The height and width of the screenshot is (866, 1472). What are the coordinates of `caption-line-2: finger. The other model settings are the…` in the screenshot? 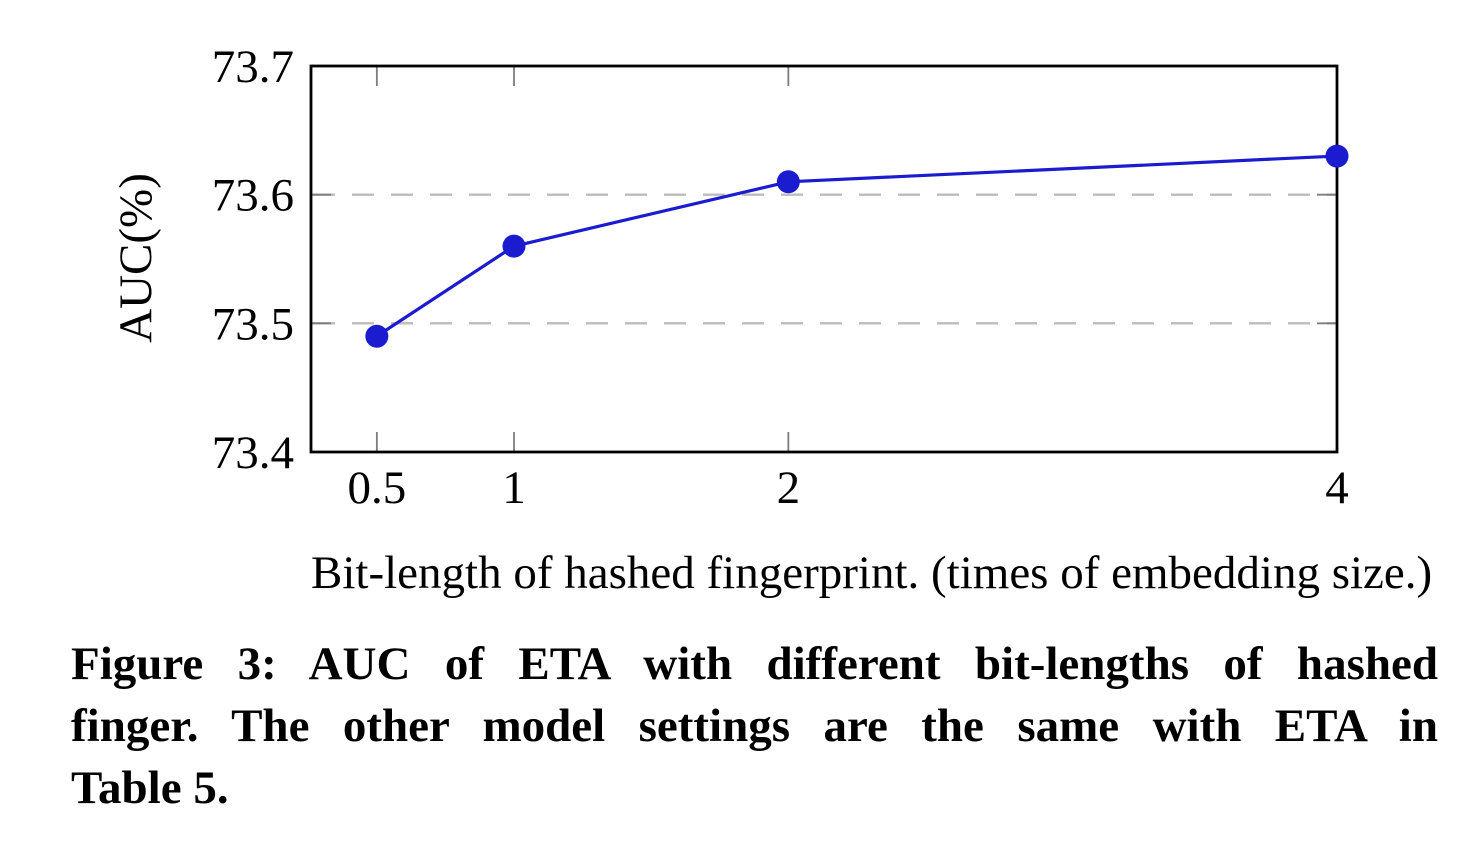 It's located at (754, 726).